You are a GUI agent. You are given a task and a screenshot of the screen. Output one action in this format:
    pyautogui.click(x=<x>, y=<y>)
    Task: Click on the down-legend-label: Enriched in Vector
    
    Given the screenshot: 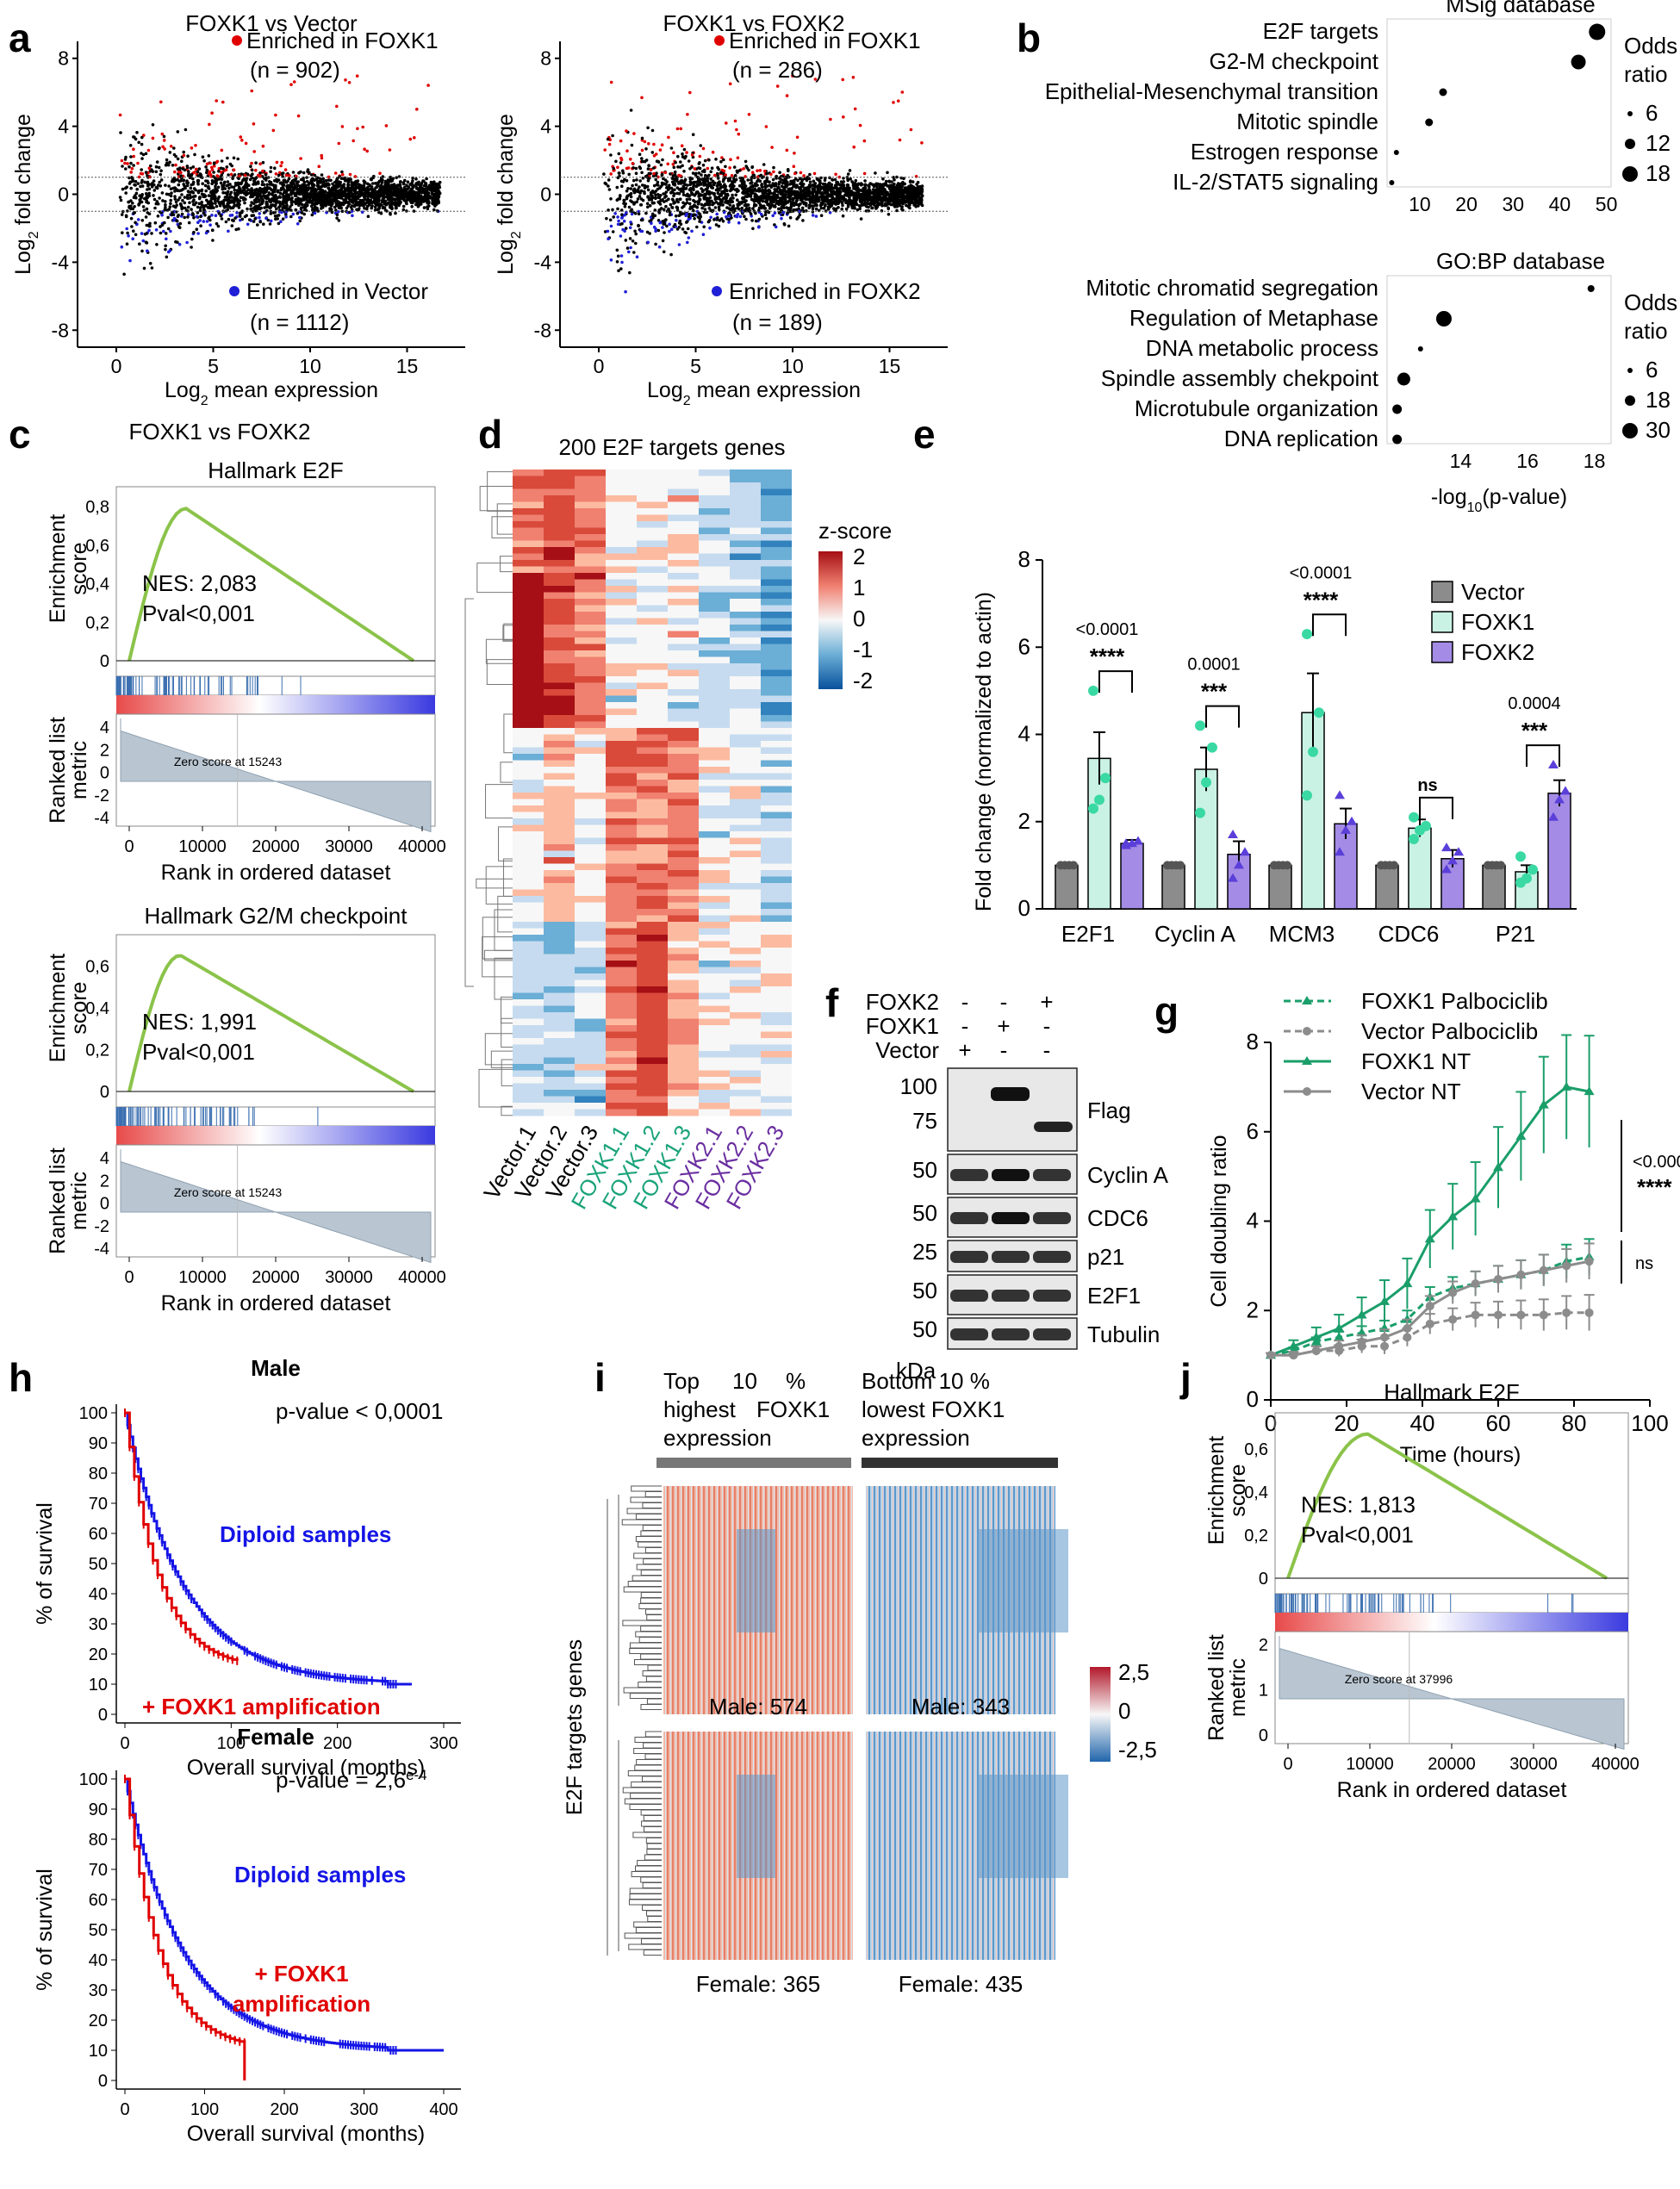 What is the action you would take?
    pyautogui.click(x=337, y=291)
    